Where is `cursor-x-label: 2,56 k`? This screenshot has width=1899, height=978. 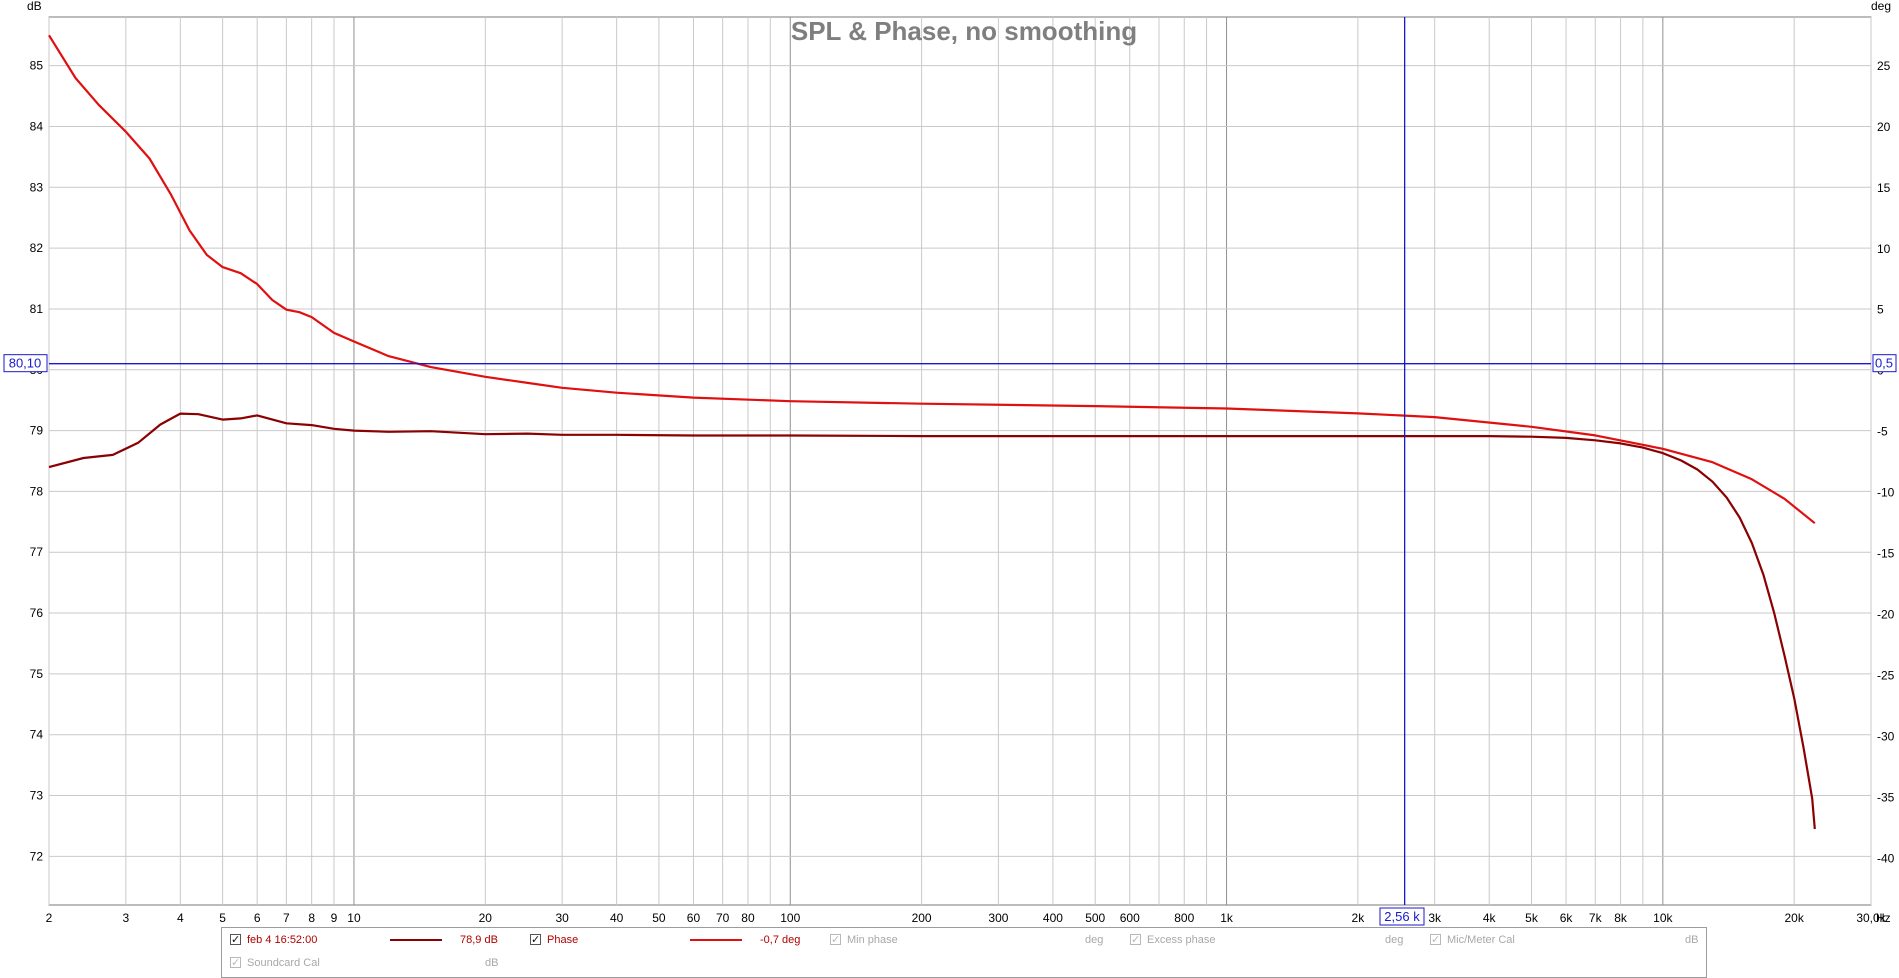
cursor-x-label: 2,56 k is located at coordinates (1402, 916).